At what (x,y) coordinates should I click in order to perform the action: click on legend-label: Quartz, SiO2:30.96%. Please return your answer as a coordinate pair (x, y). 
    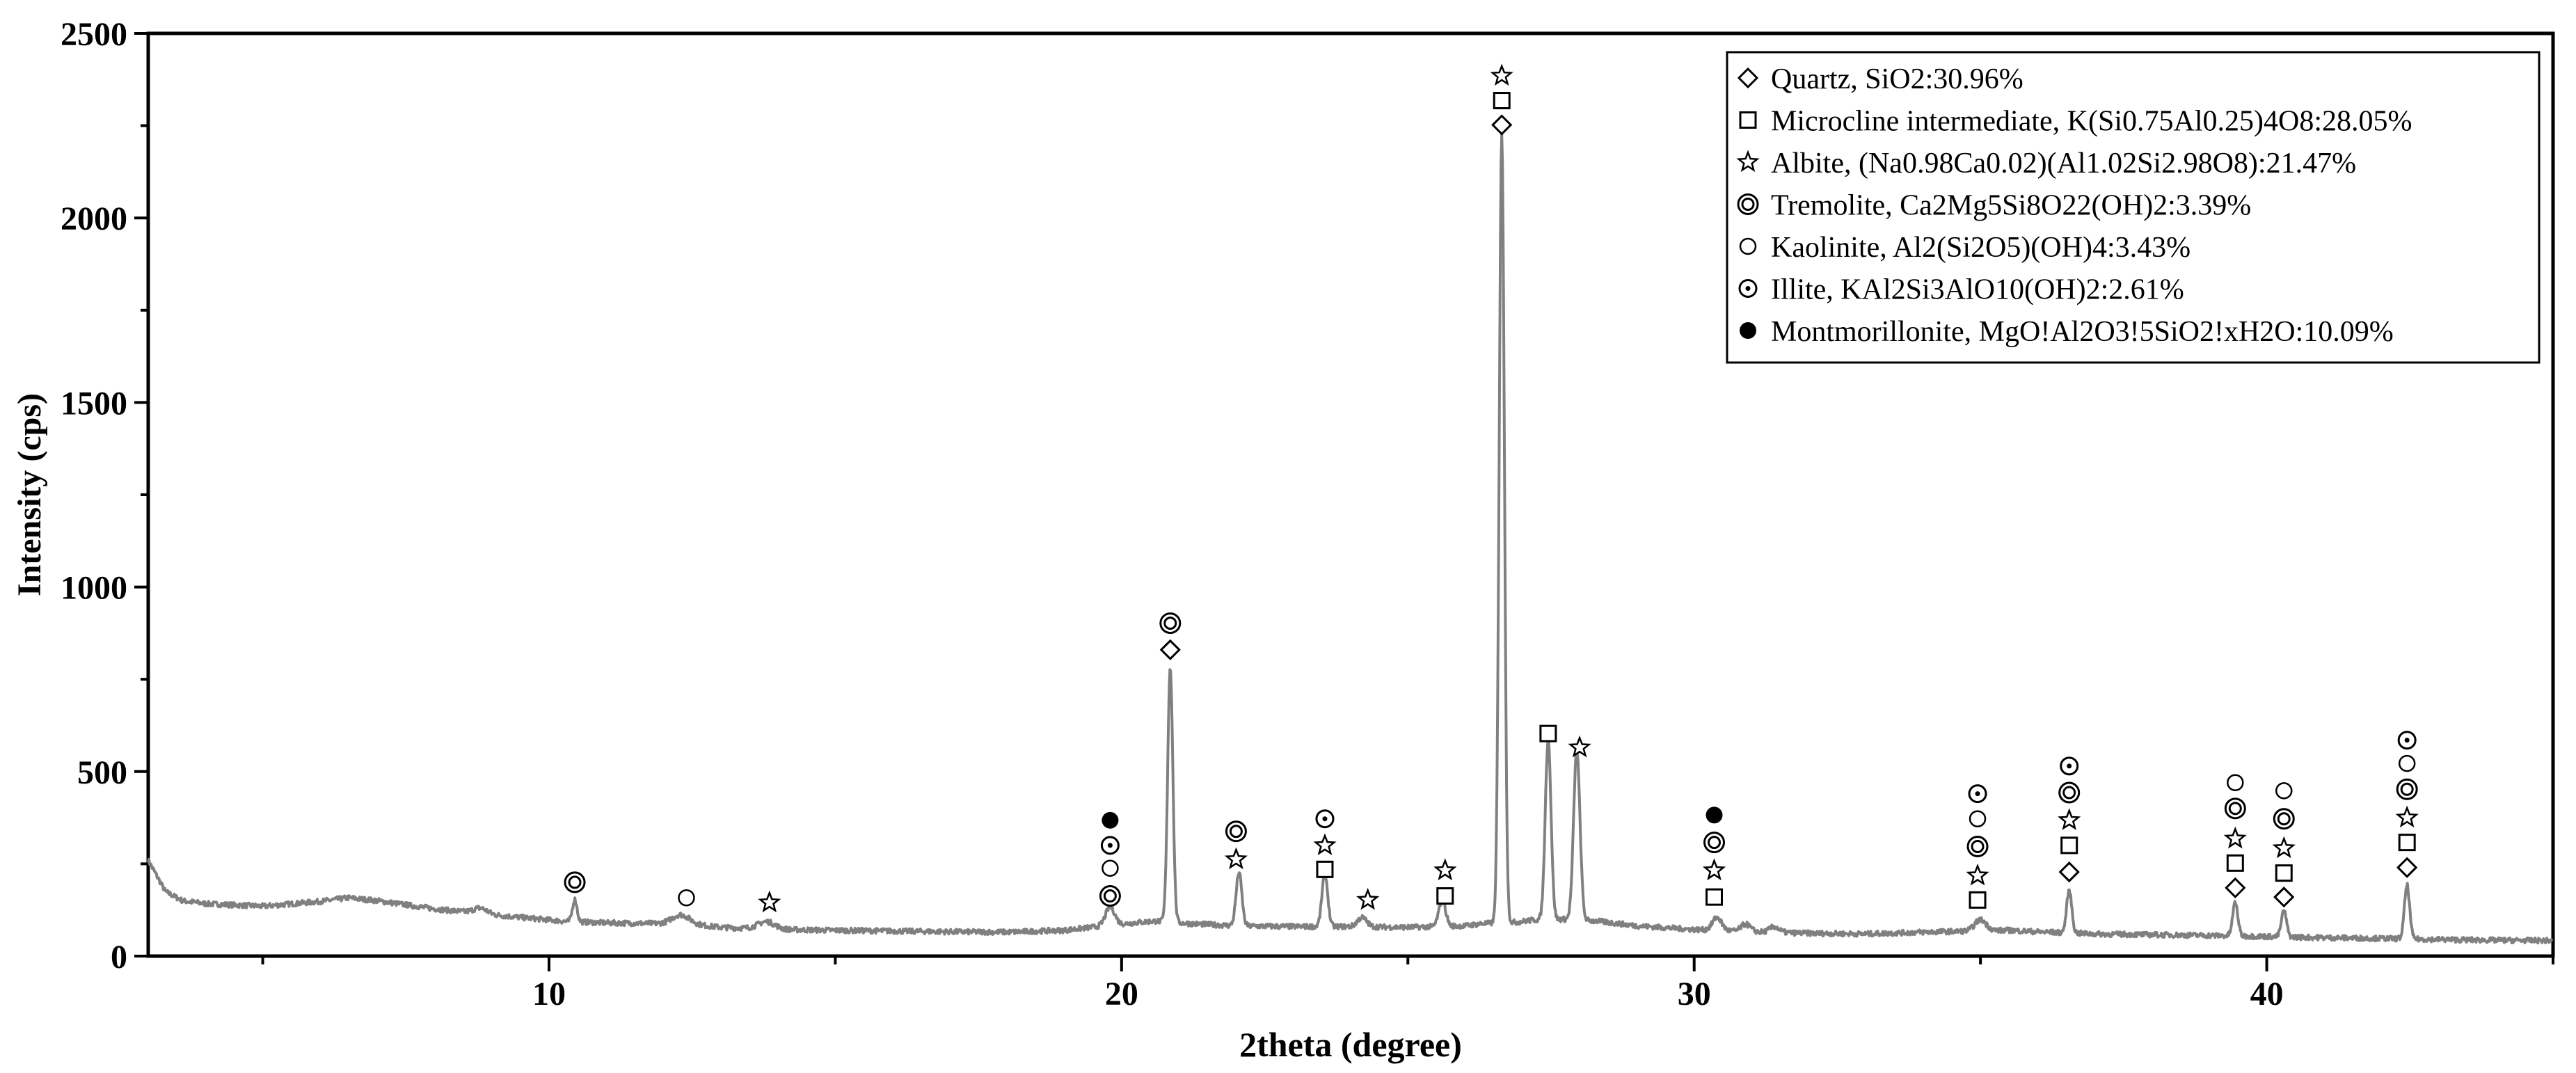
    Looking at the image, I should click on (1897, 79).